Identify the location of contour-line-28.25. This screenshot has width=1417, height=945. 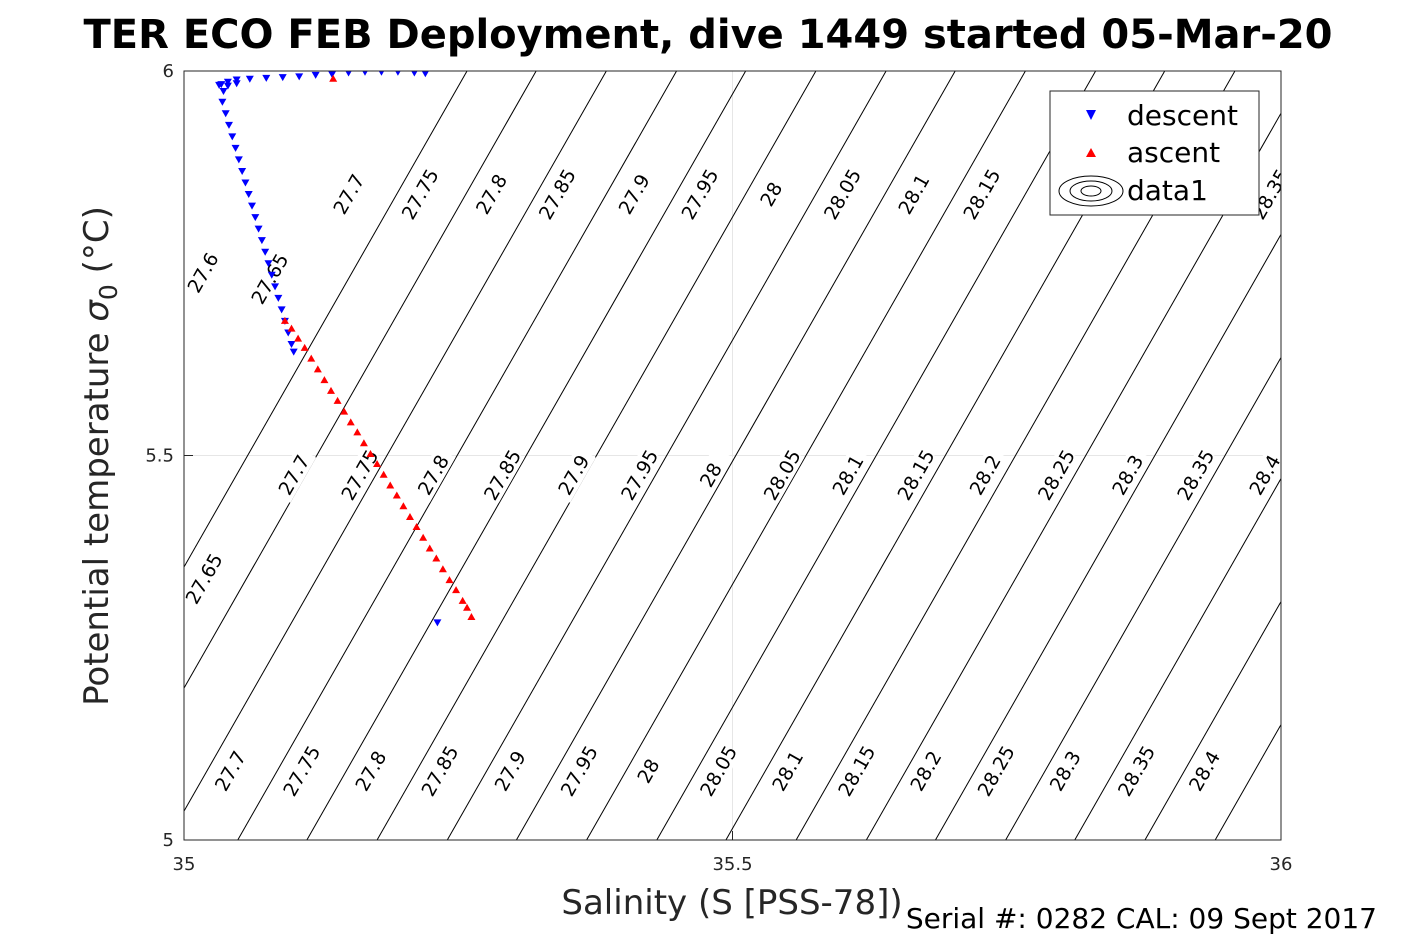
(1177, 658).